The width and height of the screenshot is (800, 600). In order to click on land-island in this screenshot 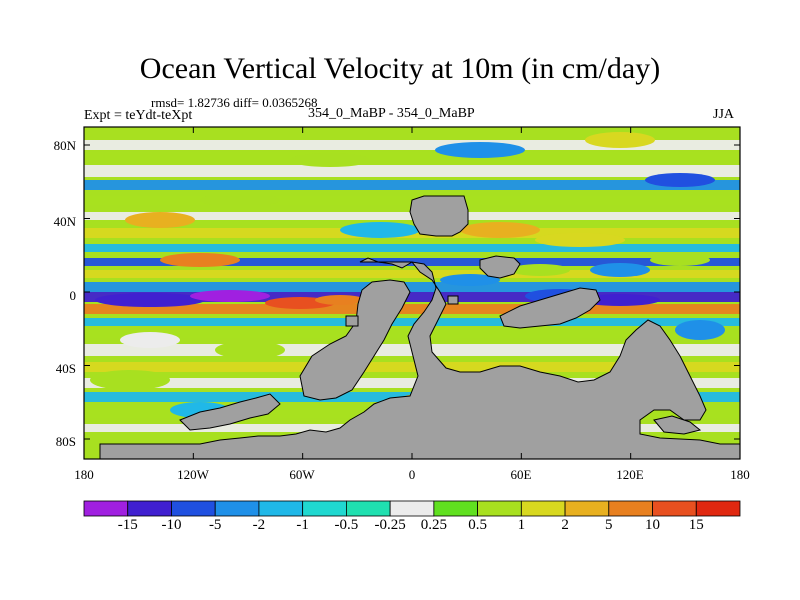, I will do `click(352, 321)`.